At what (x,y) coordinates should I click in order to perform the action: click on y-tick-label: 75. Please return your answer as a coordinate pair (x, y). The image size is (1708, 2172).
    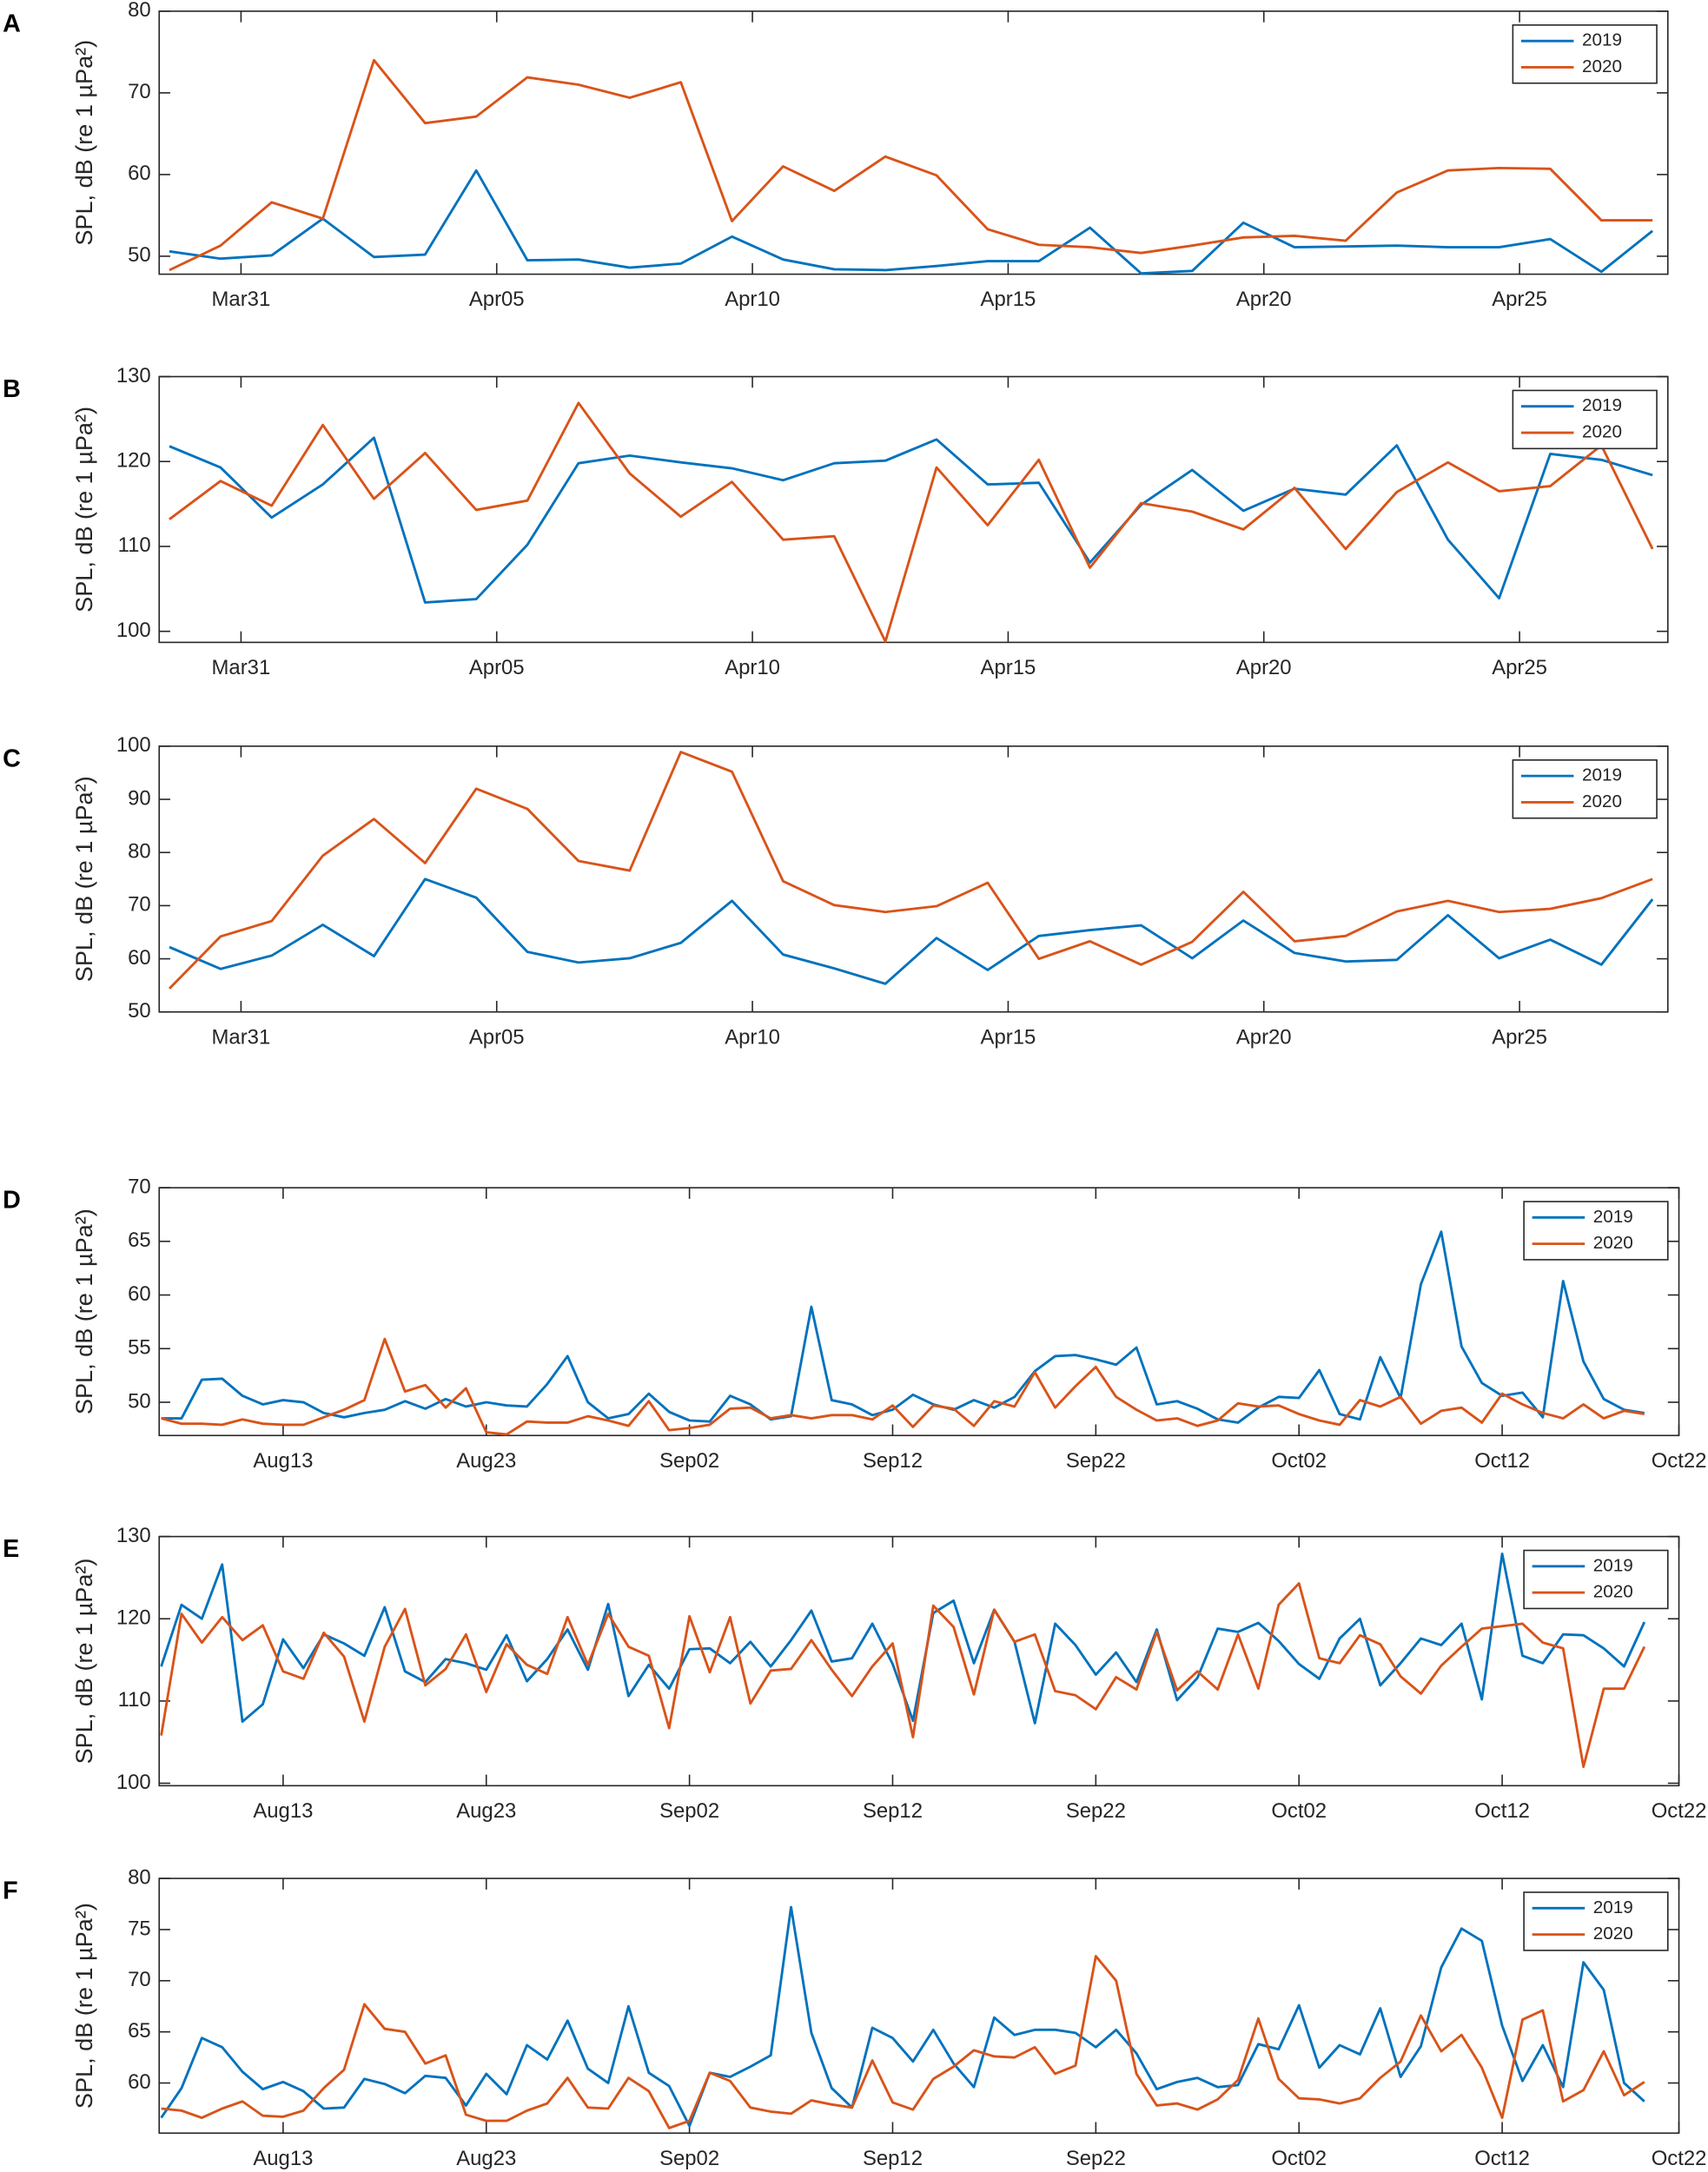
    Looking at the image, I should click on (139, 1929).